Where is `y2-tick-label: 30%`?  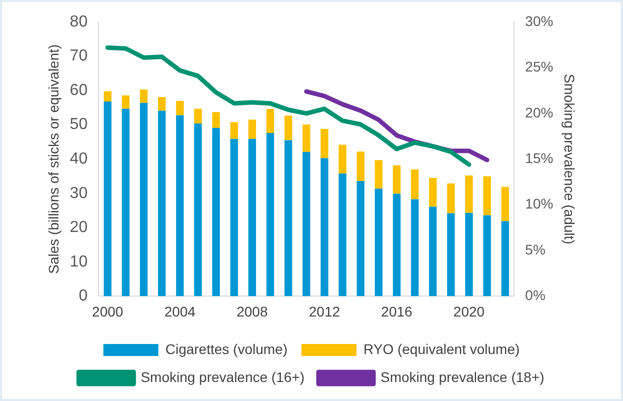
y2-tick-label: 30% is located at coordinates (539, 20).